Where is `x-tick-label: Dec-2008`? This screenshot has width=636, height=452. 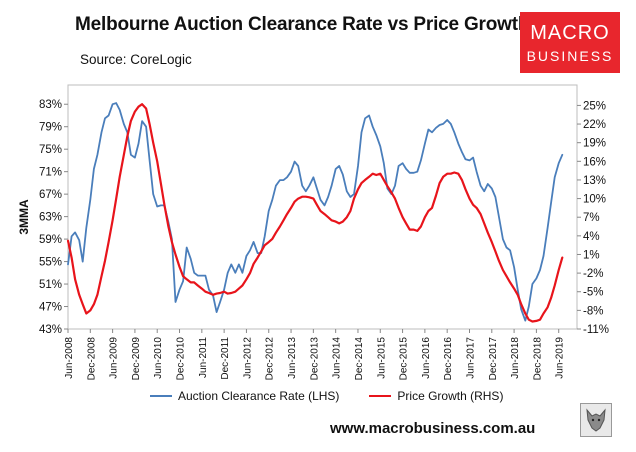
x-tick-label: Dec-2008 is located at coordinates (91, 359).